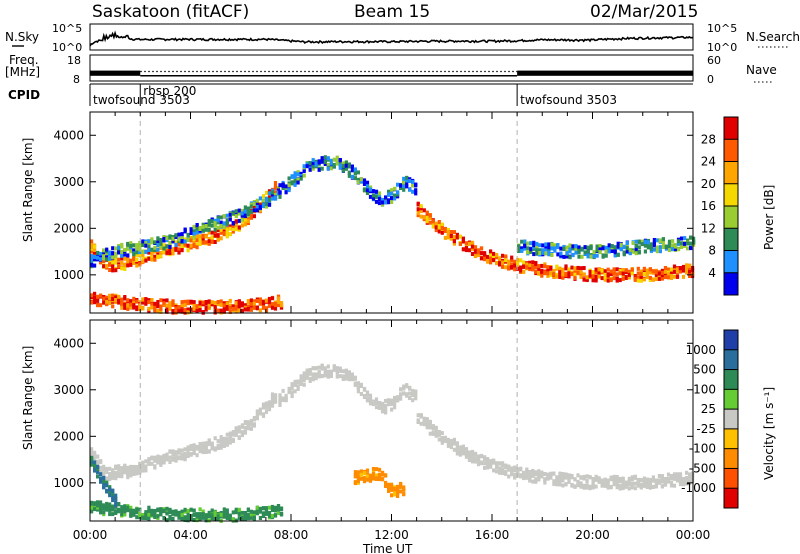 This screenshot has height=554, width=800. I want to click on velocity-colorbar-tick-2: 100, so click(704, 389).